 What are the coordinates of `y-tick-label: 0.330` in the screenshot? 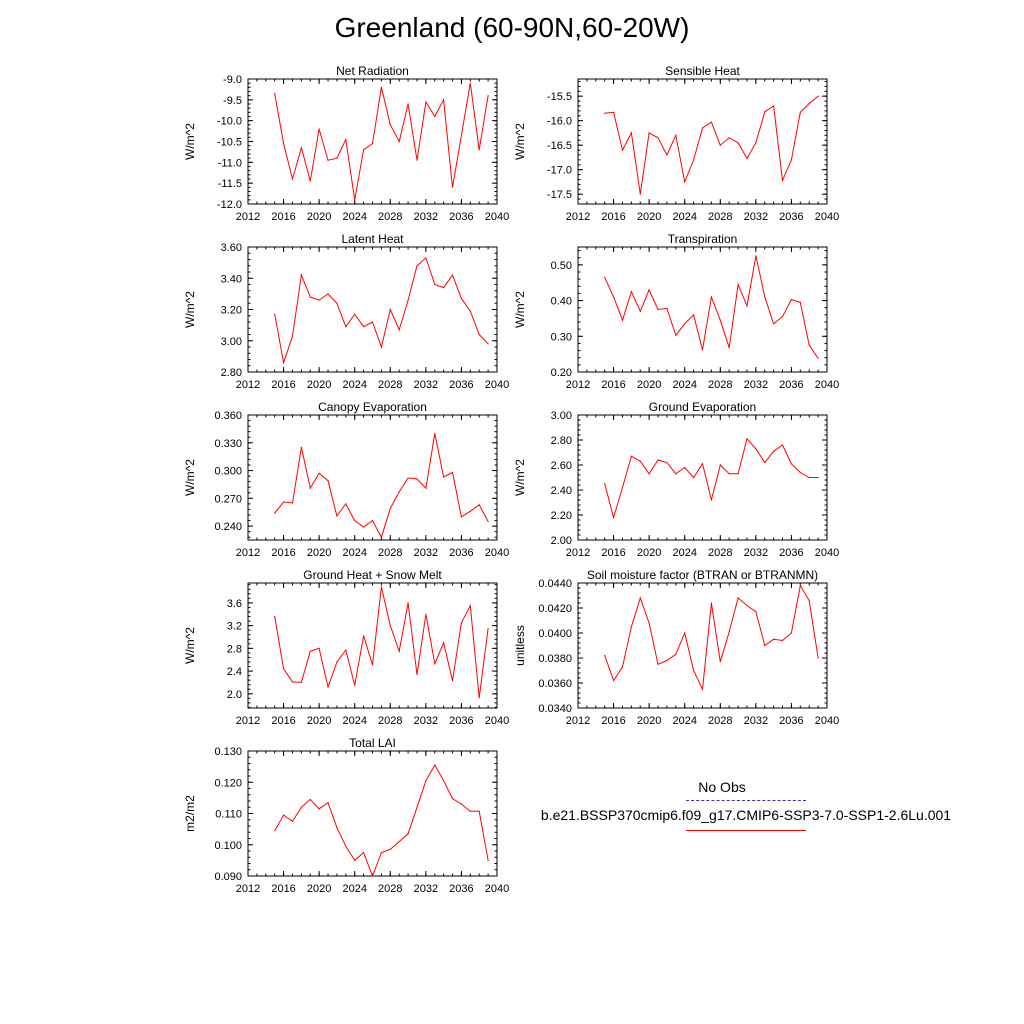 It's located at (228, 444).